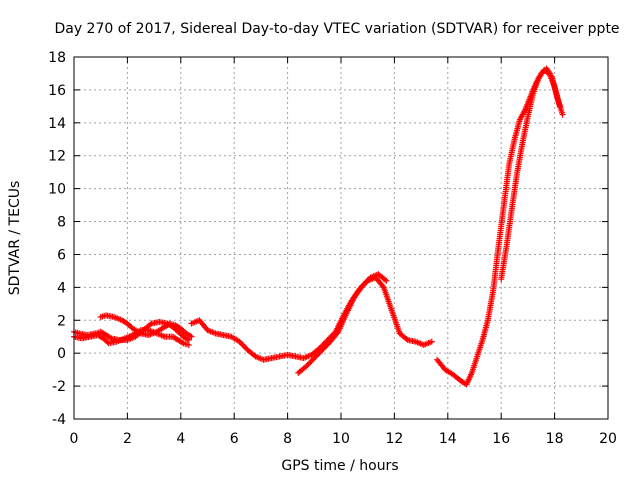 Image resolution: width=640 pixels, height=480 pixels. What do you see at coordinates (61, 288) in the screenshot?
I see `y-tick-label: 4` at bounding box center [61, 288].